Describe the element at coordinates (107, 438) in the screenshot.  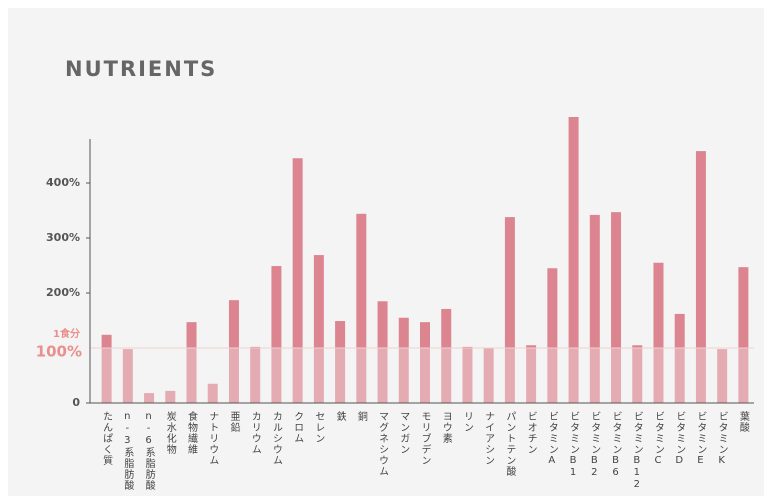
I see `x-tick-label: たんぱく質` at that location.